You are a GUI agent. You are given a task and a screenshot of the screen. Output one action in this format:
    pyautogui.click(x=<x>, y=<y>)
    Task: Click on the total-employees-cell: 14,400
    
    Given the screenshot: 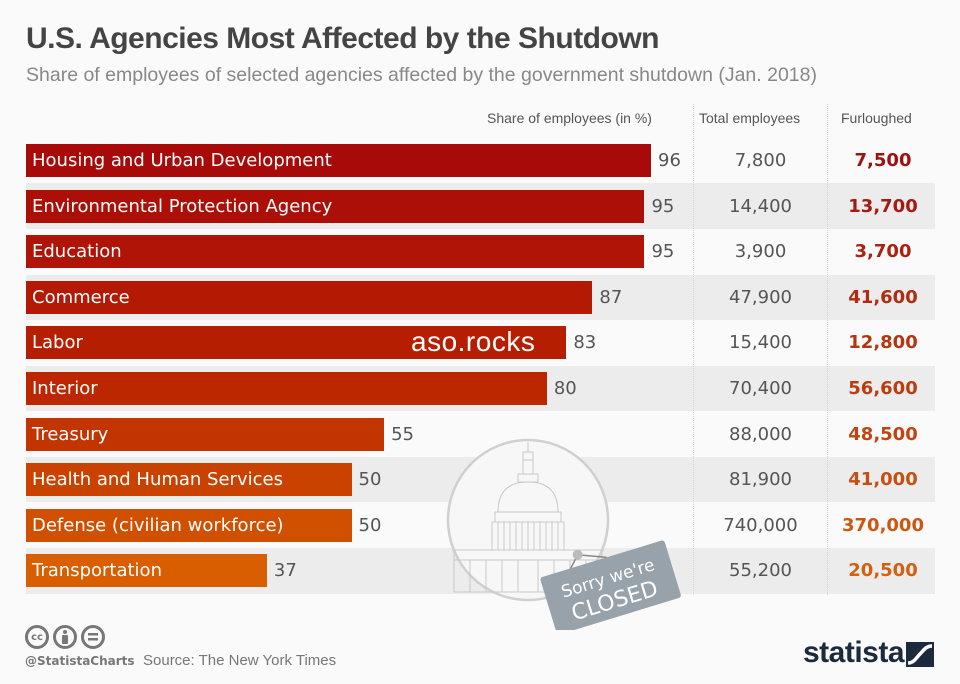 What is the action you would take?
    pyautogui.click(x=760, y=206)
    